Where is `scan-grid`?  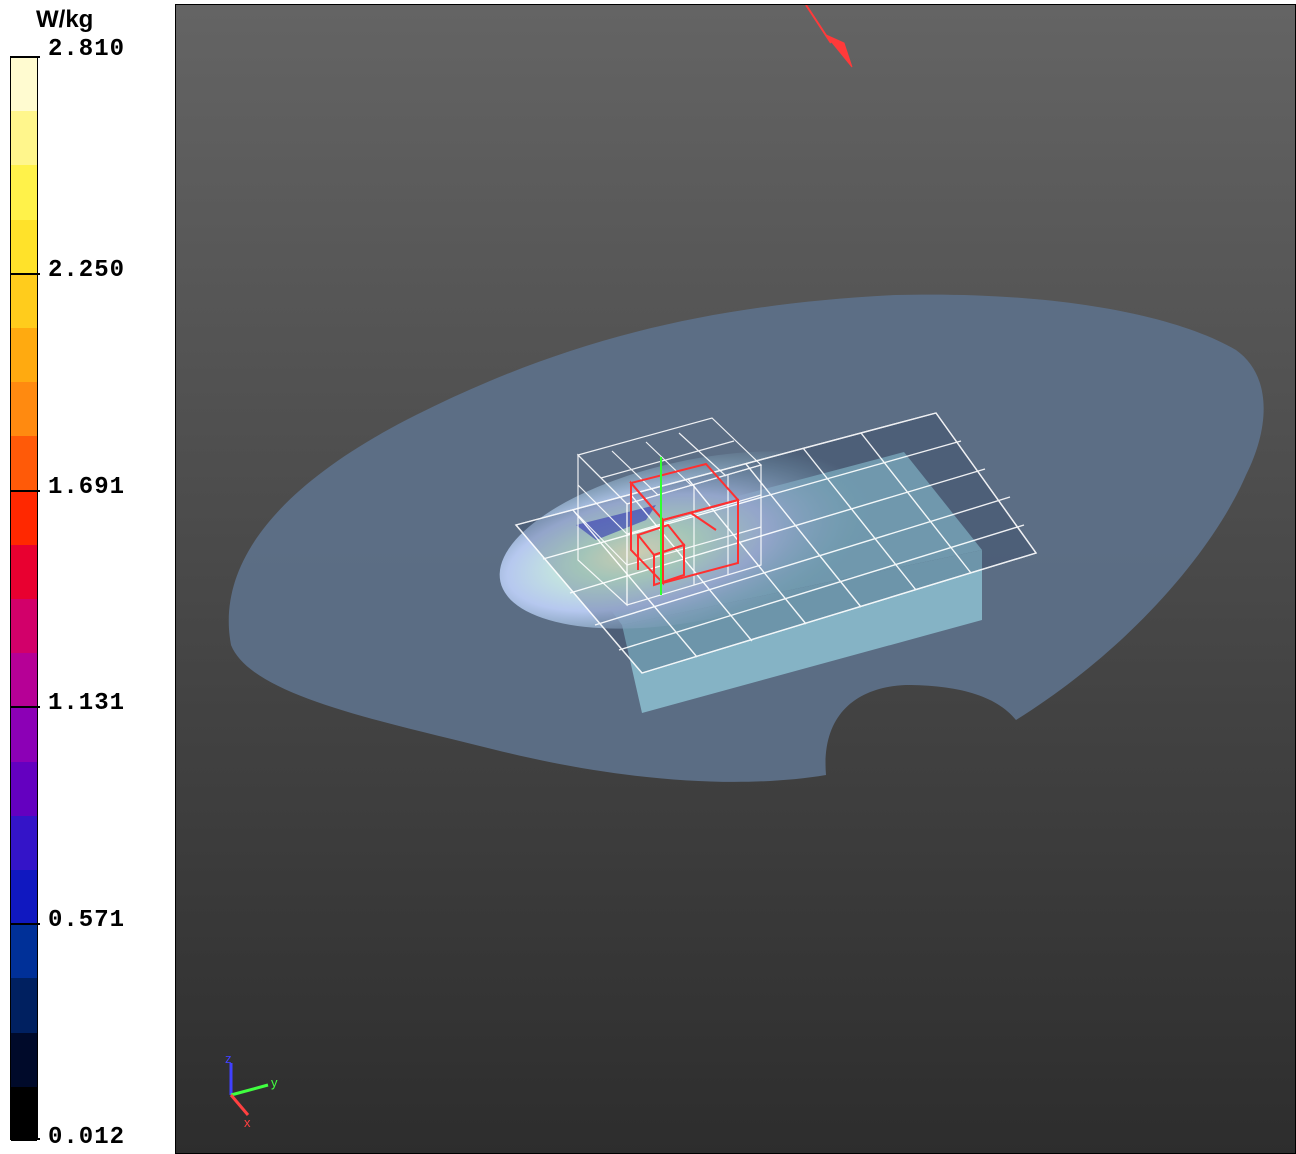 scan-grid is located at coordinates (776, 543).